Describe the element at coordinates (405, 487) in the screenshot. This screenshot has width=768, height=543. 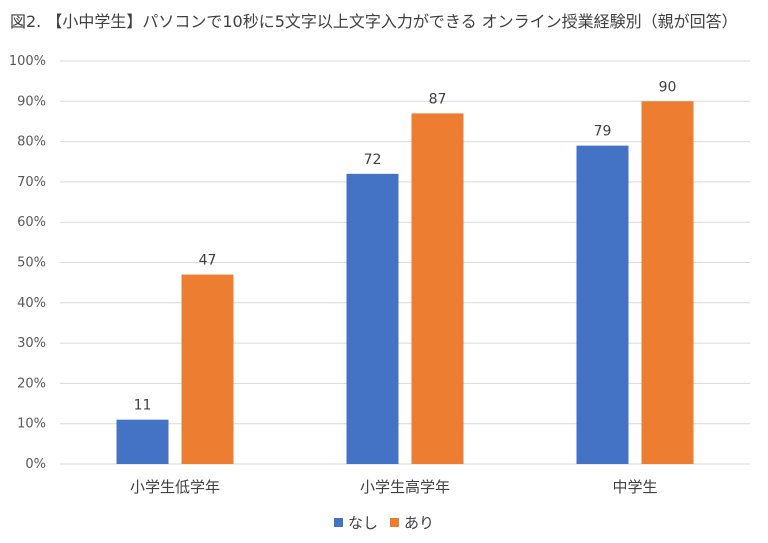
I see `x-tick-label: 小学生高学年` at that location.